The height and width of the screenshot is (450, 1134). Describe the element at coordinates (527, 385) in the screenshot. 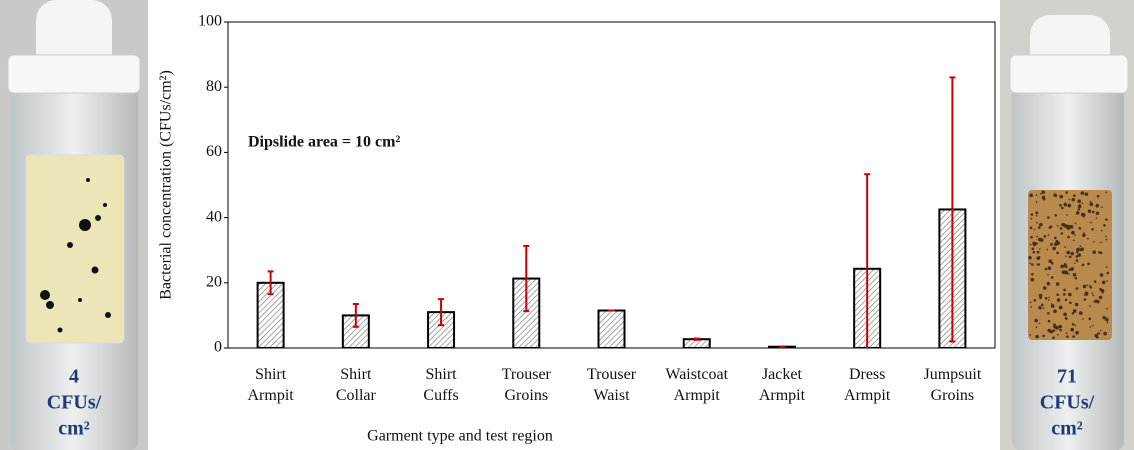

I see `x-tick-label: Trouser Groins` at that location.